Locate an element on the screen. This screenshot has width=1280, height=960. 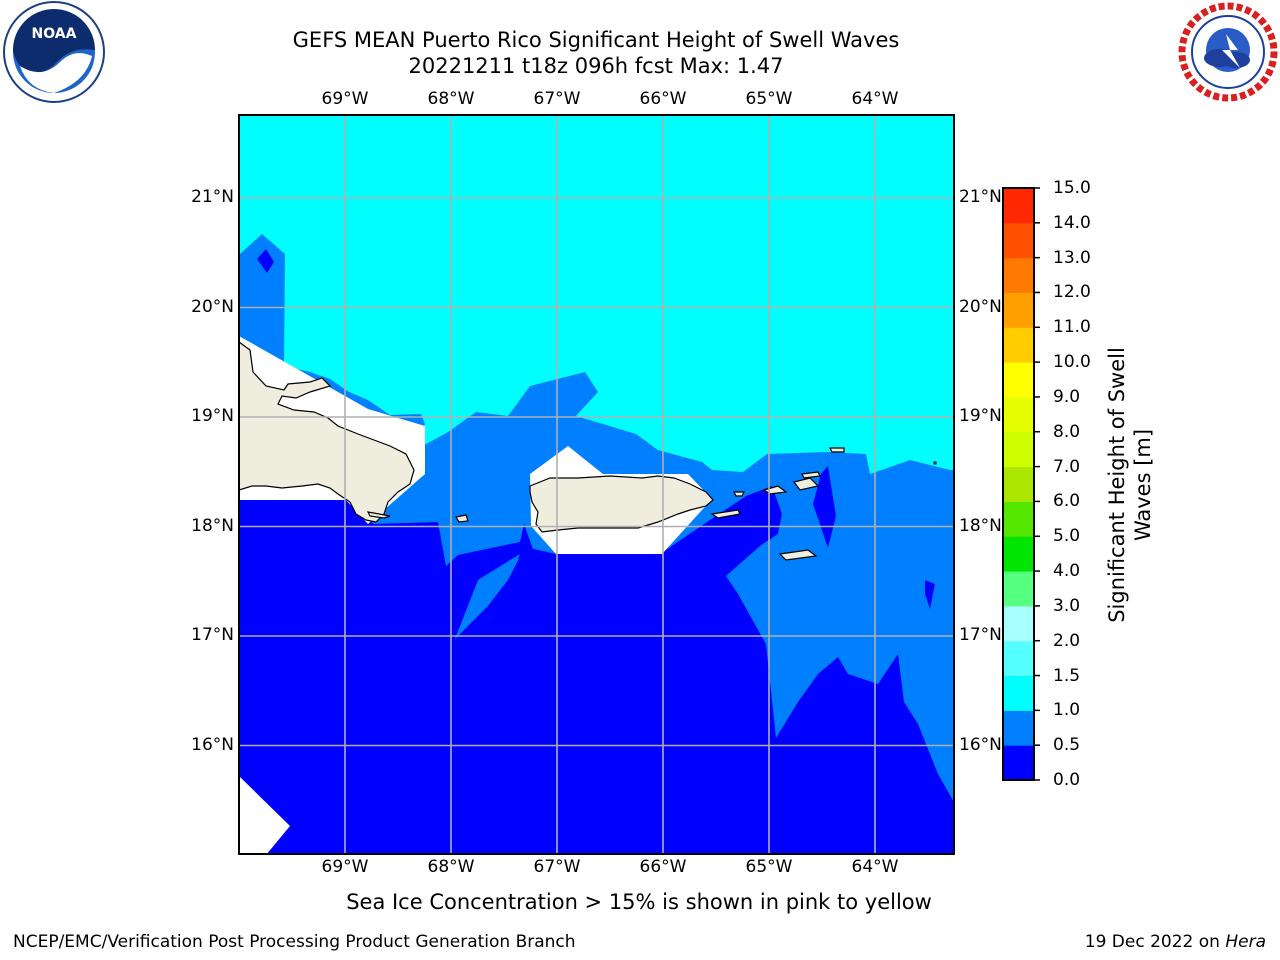
colorbar-tick-label: 1.5 is located at coordinates (1067, 675).